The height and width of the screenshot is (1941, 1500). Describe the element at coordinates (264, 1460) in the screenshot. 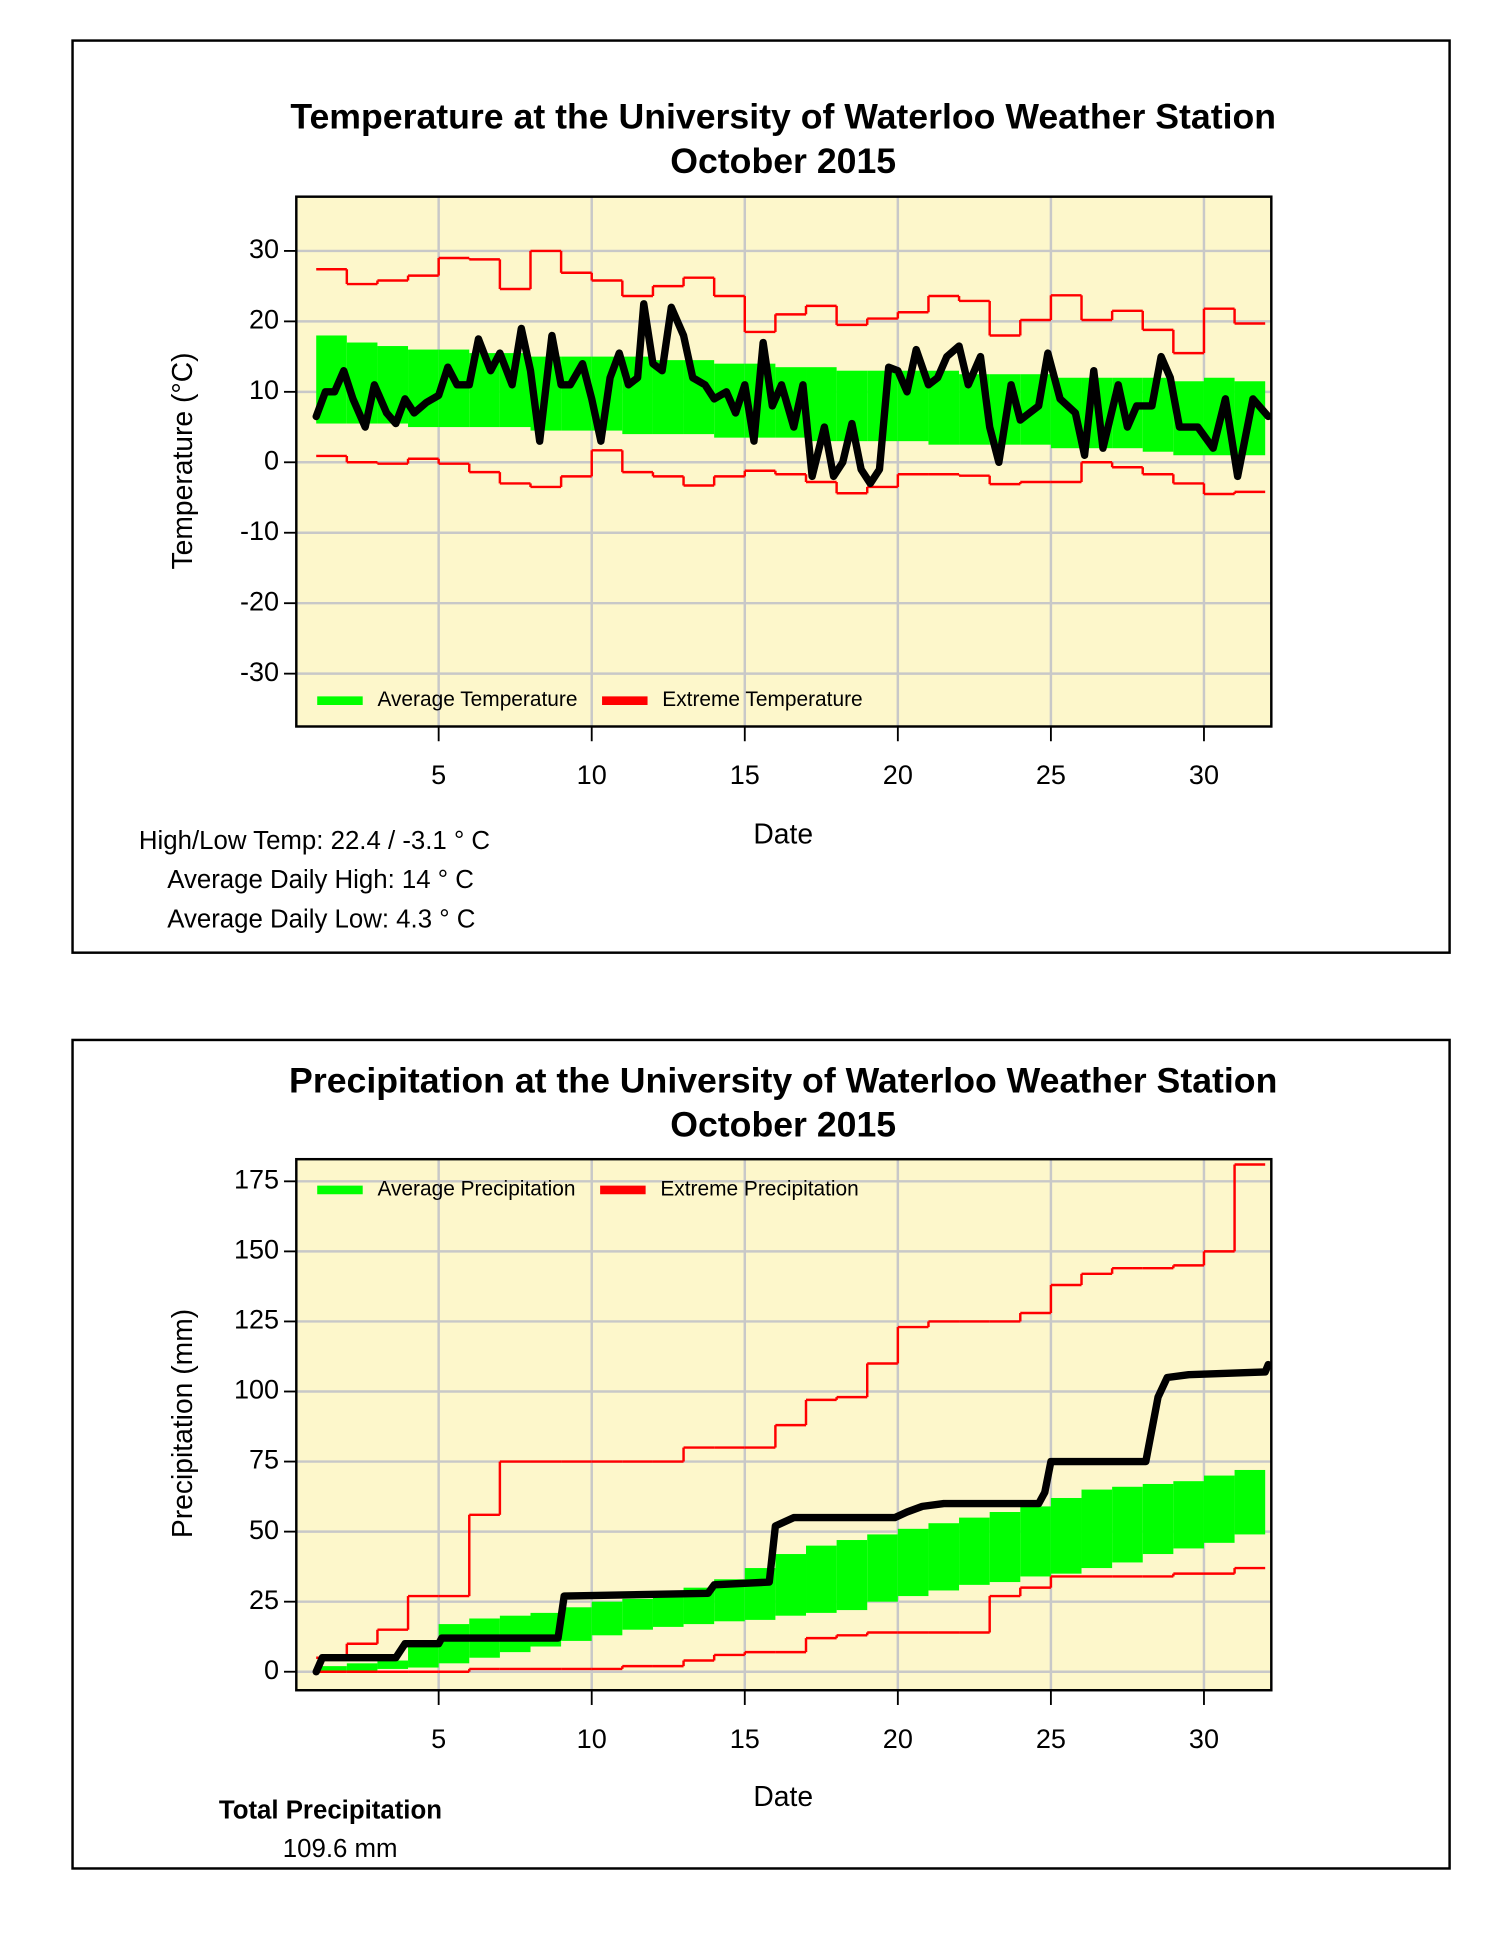

I see `y-tick-label: 75` at that location.